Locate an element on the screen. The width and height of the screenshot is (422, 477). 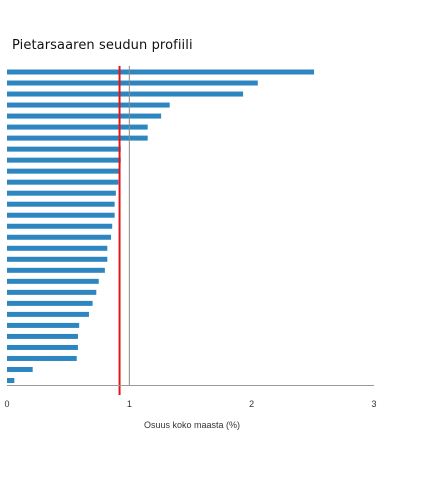
x-tick-label-0: 0 is located at coordinates (6, 404).